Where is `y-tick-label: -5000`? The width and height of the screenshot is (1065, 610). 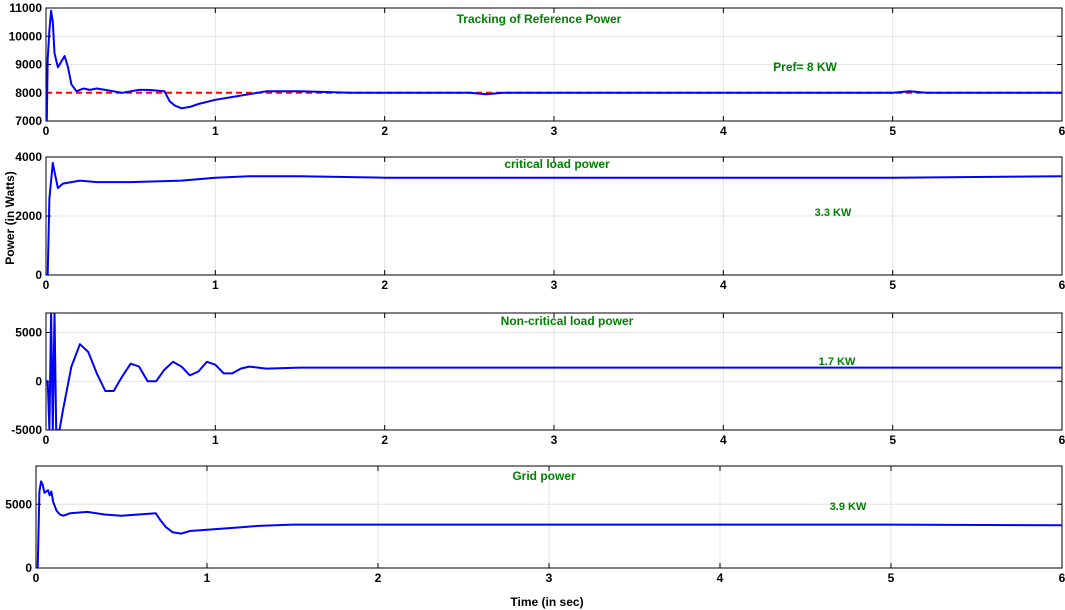 y-tick-label: -5000 is located at coordinates (26, 430).